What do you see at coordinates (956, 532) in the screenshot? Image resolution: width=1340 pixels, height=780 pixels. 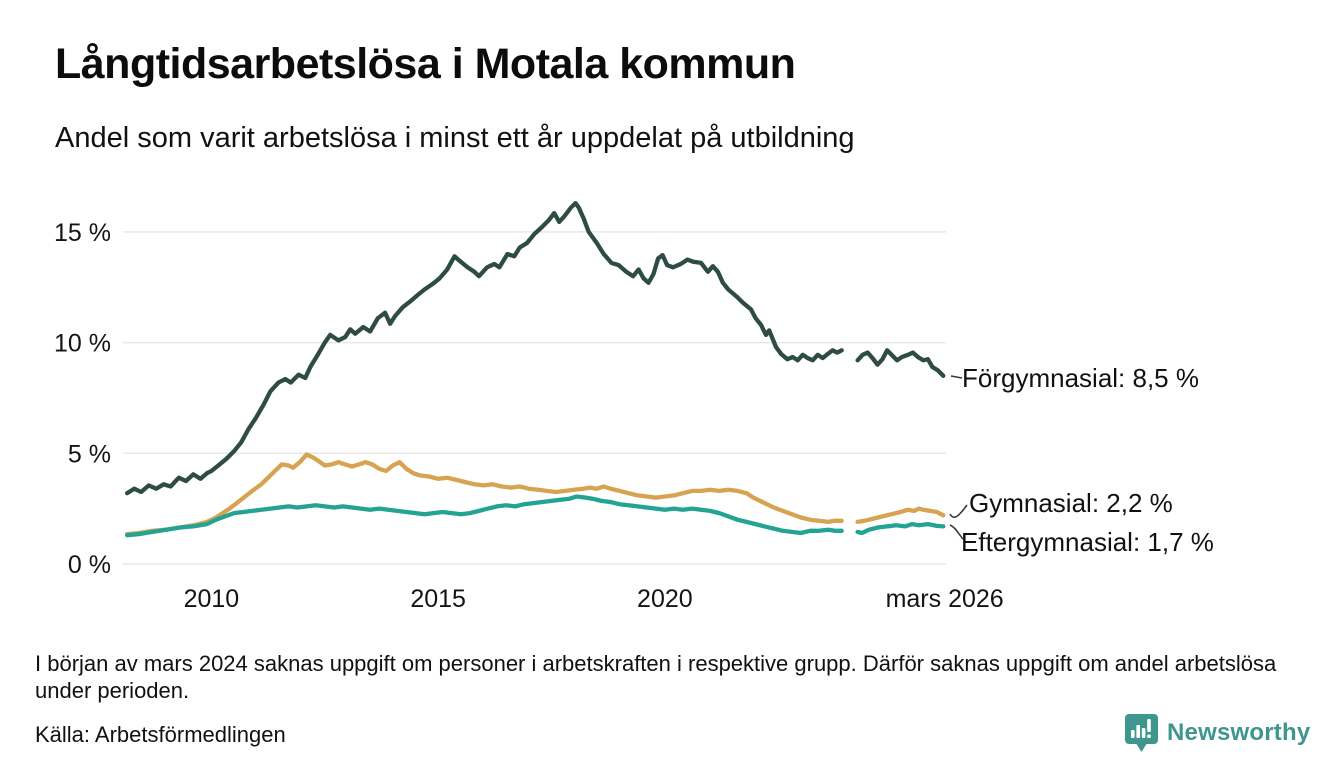 I see `label-connector-eftergymnasial` at bounding box center [956, 532].